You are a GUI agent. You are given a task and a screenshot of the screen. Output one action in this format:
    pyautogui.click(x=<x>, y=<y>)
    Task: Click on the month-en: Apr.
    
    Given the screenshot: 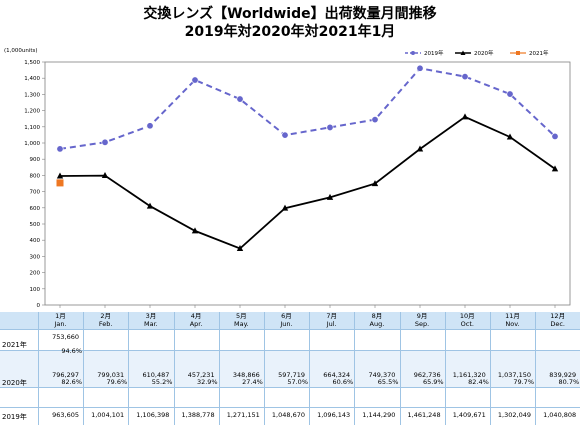 What is the action you would take?
    pyautogui.click(x=196, y=323)
    